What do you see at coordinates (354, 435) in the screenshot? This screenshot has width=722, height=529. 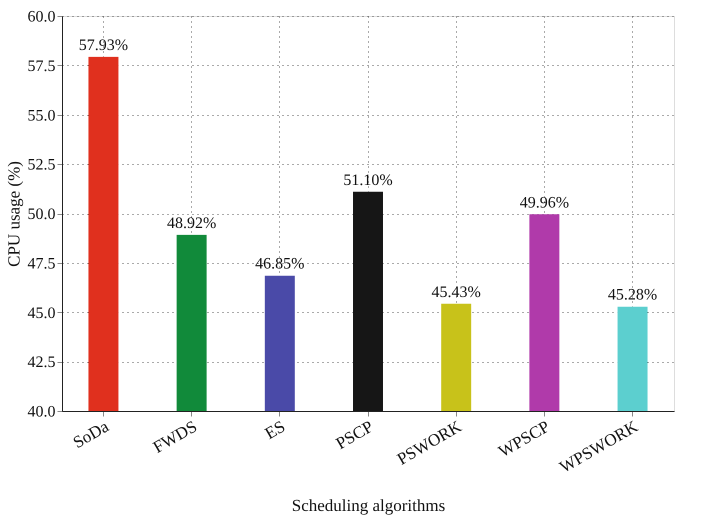 I see `x-tick-label: PSCP` at bounding box center [354, 435].